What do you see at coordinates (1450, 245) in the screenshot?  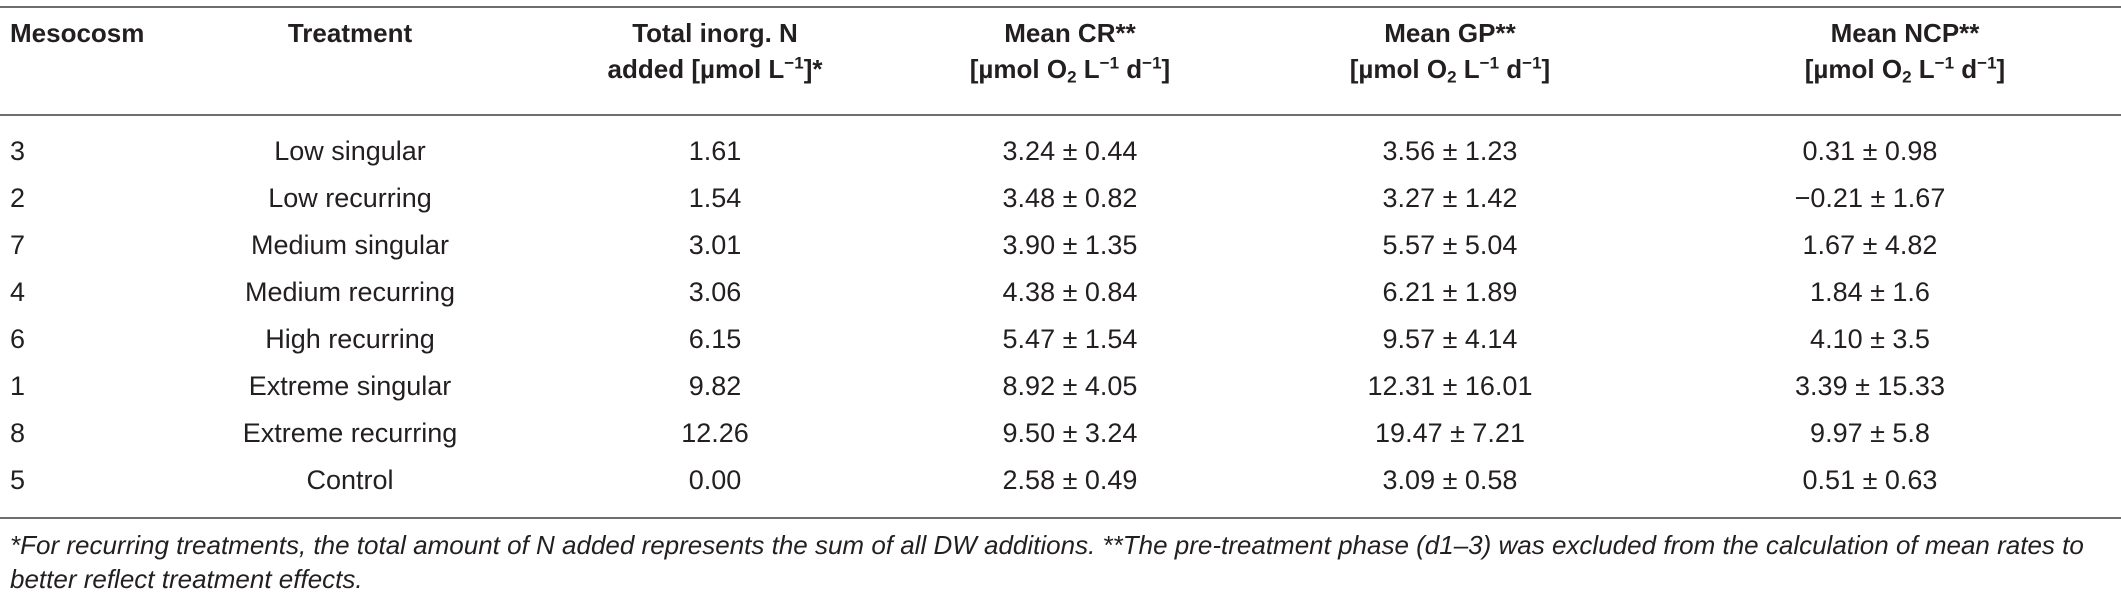 I see `cell-mean-gp: 5.57 ± 5.04` at bounding box center [1450, 245].